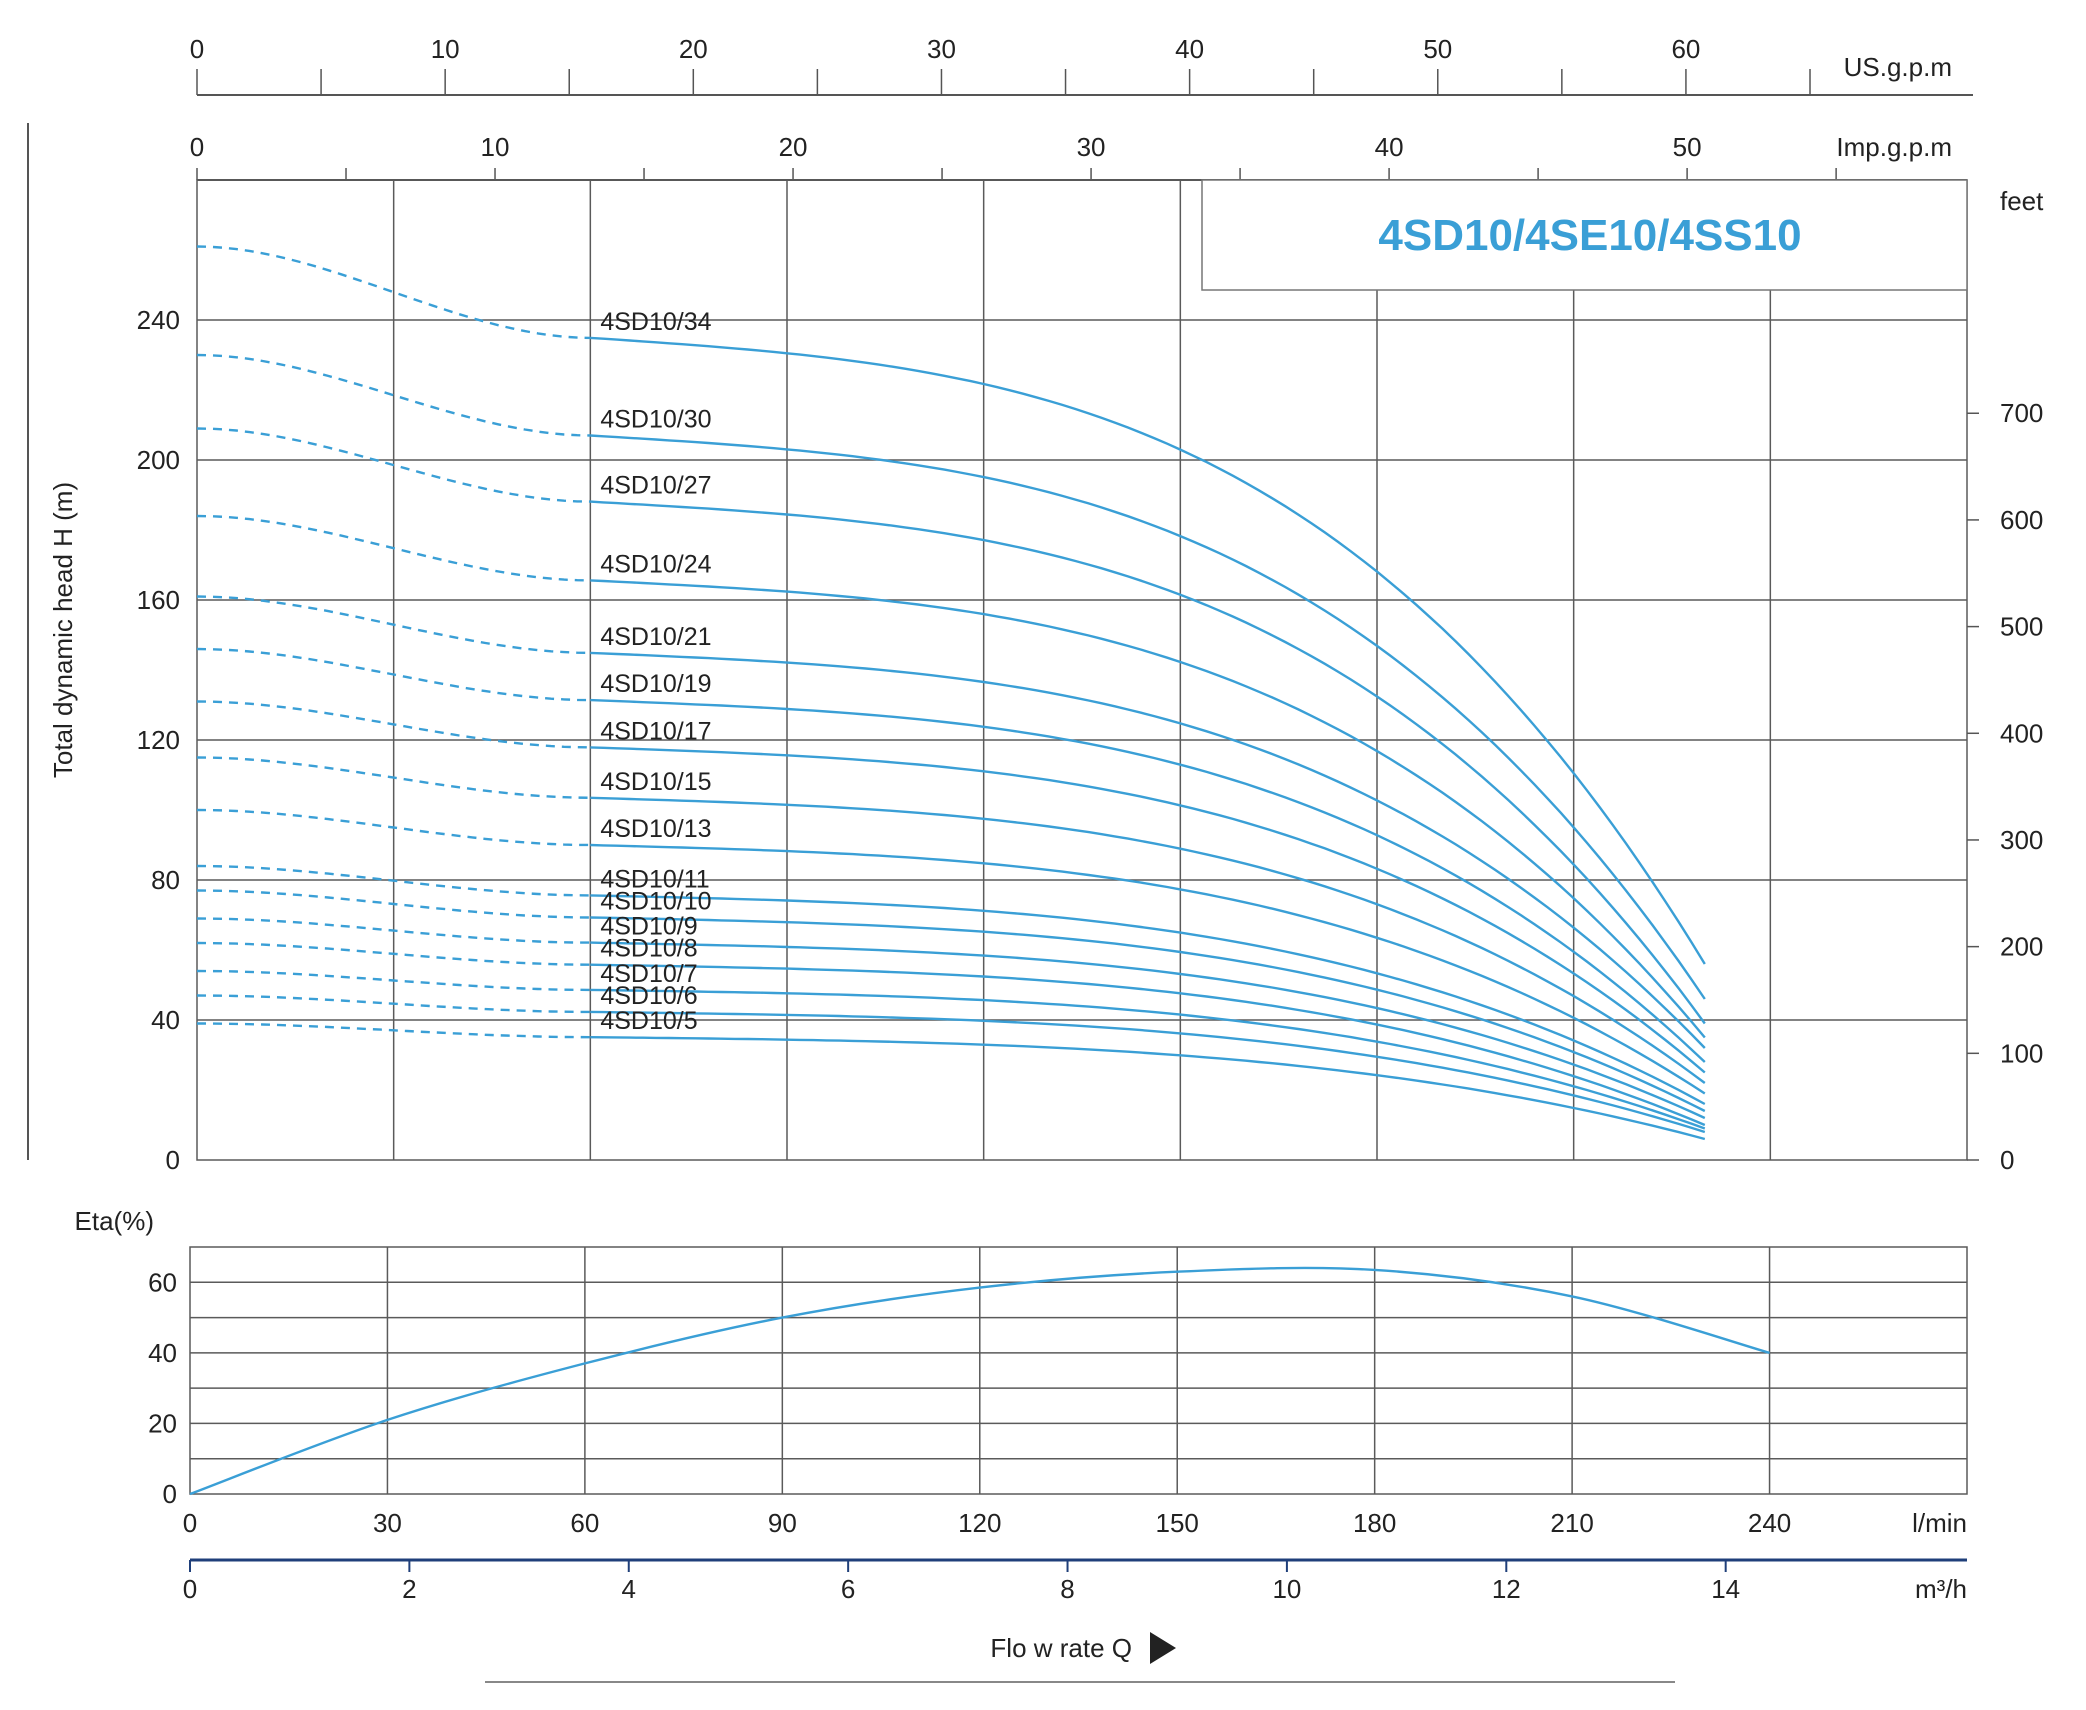  Describe the element at coordinates (1685, 49) in the screenshot. I see `us-gpm-tick-label: 60` at that location.